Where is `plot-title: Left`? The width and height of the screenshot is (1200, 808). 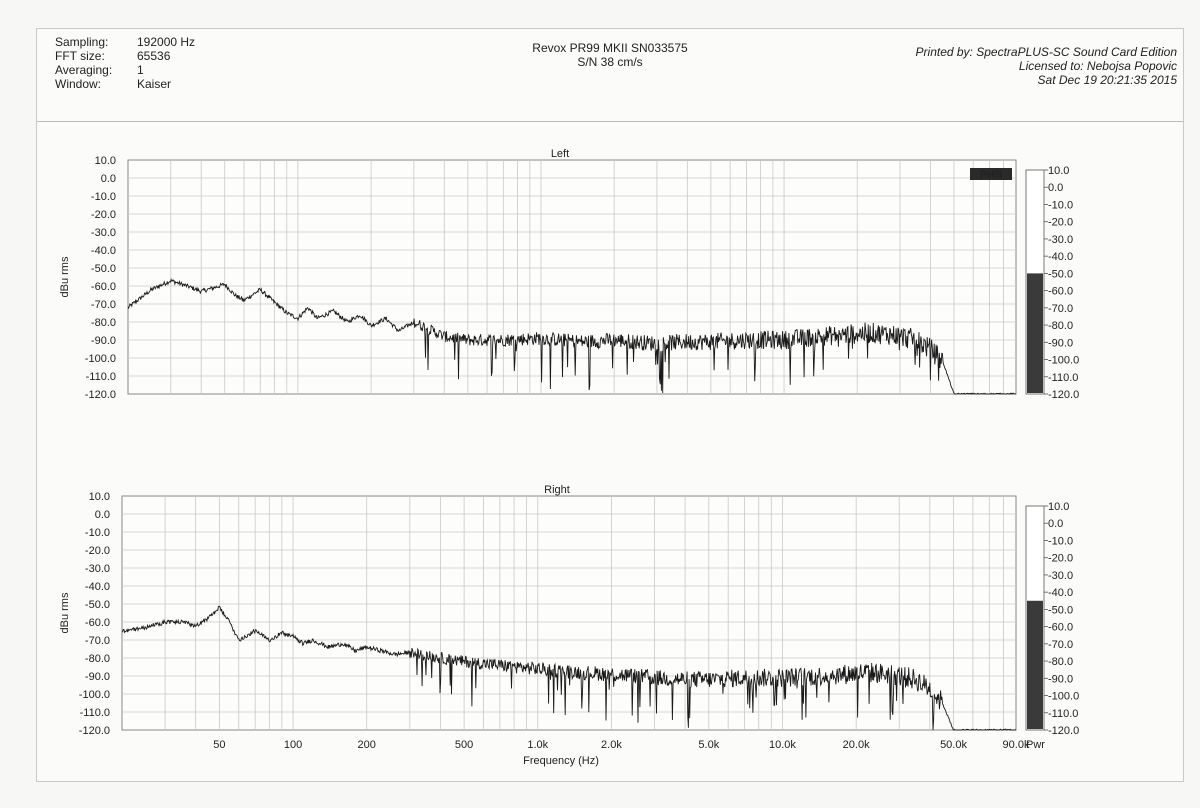 plot-title: Left is located at coordinates (560, 154).